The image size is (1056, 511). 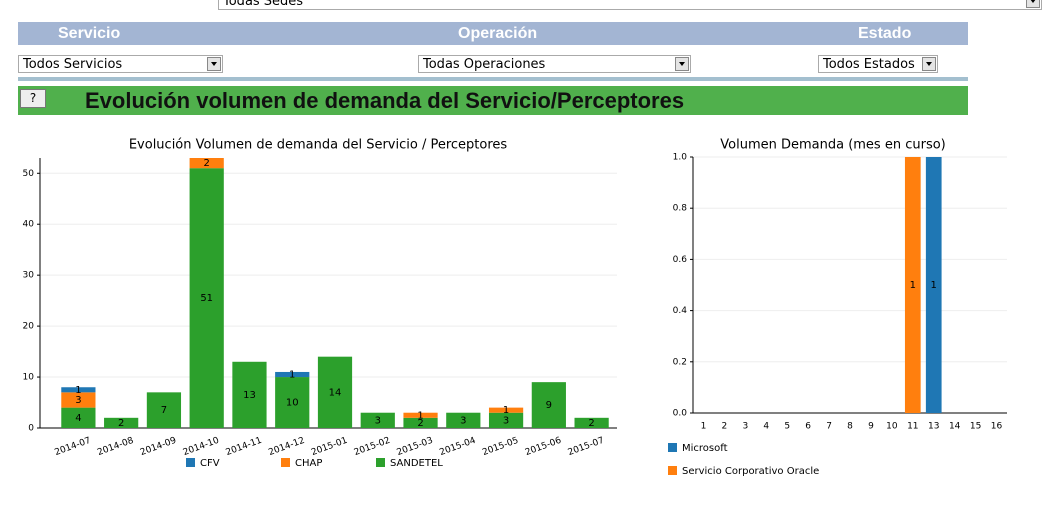 What do you see at coordinates (933, 427) in the screenshot?
I see `x-tick-label: 13` at bounding box center [933, 427].